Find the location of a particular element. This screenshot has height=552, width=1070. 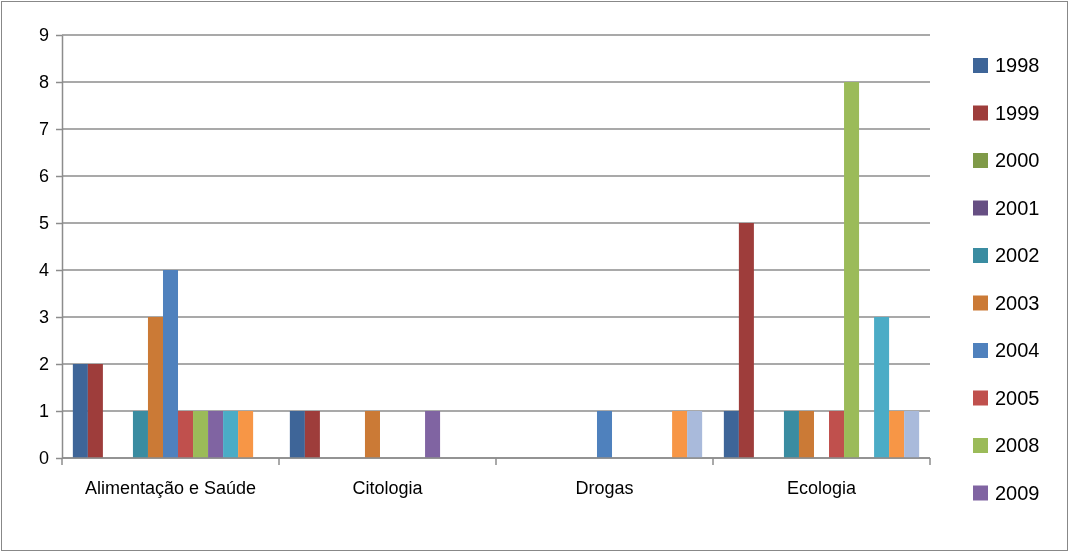

legend-label: 2004 is located at coordinates (1017, 350).